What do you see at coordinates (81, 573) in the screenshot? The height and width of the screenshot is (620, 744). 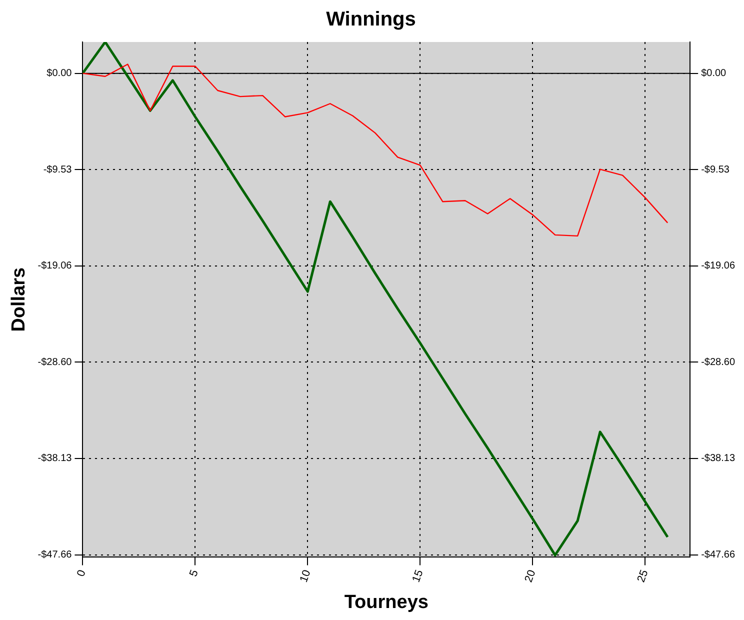 I see `x-tick-label: 0` at bounding box center [81, 573].